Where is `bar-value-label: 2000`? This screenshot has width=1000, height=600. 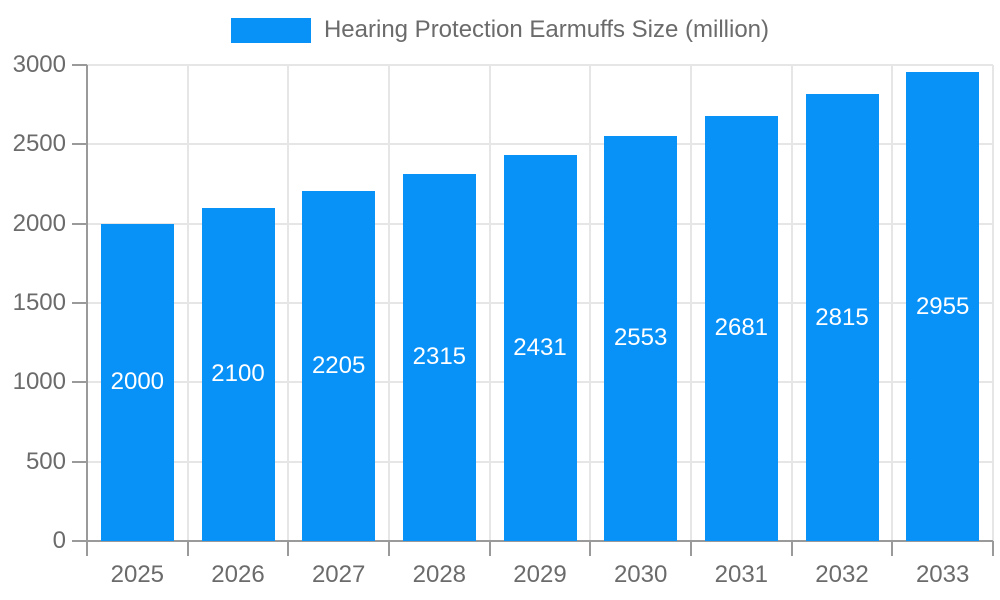 bar-value-label: 2000 is located at coordinates (137, 382).